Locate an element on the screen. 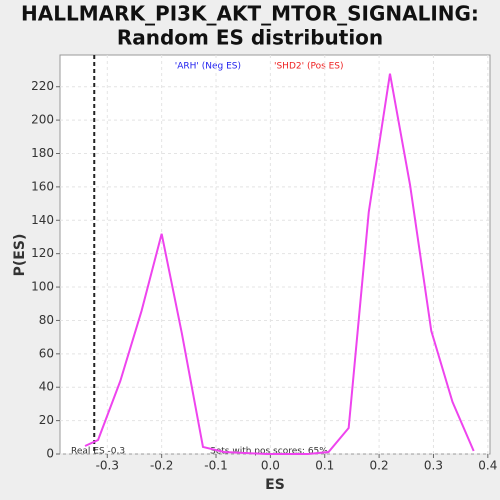  x-tick-label: 0.2 is located at coordinates (379, 466).